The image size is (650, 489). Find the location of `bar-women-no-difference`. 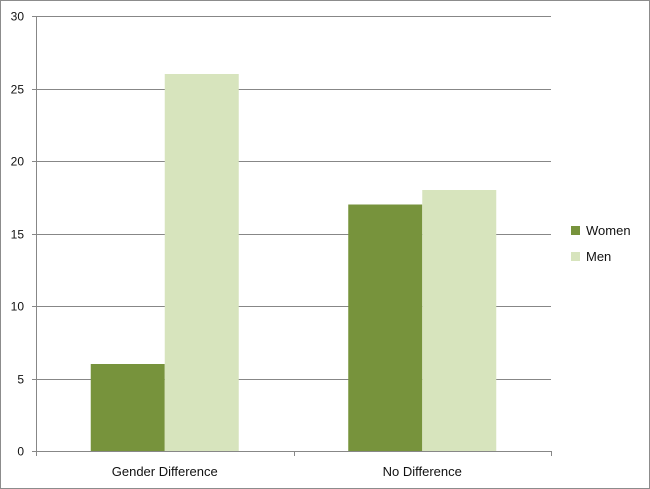

bar-women-no-difference is located at coordinates (385, 327).